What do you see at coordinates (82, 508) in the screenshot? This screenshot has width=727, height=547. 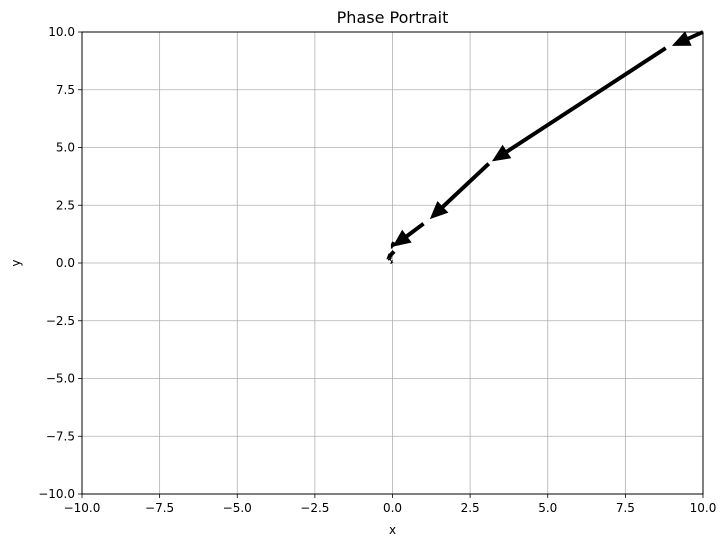 I see `x-tick-label: −10.0` at bounding box center [82, 508].